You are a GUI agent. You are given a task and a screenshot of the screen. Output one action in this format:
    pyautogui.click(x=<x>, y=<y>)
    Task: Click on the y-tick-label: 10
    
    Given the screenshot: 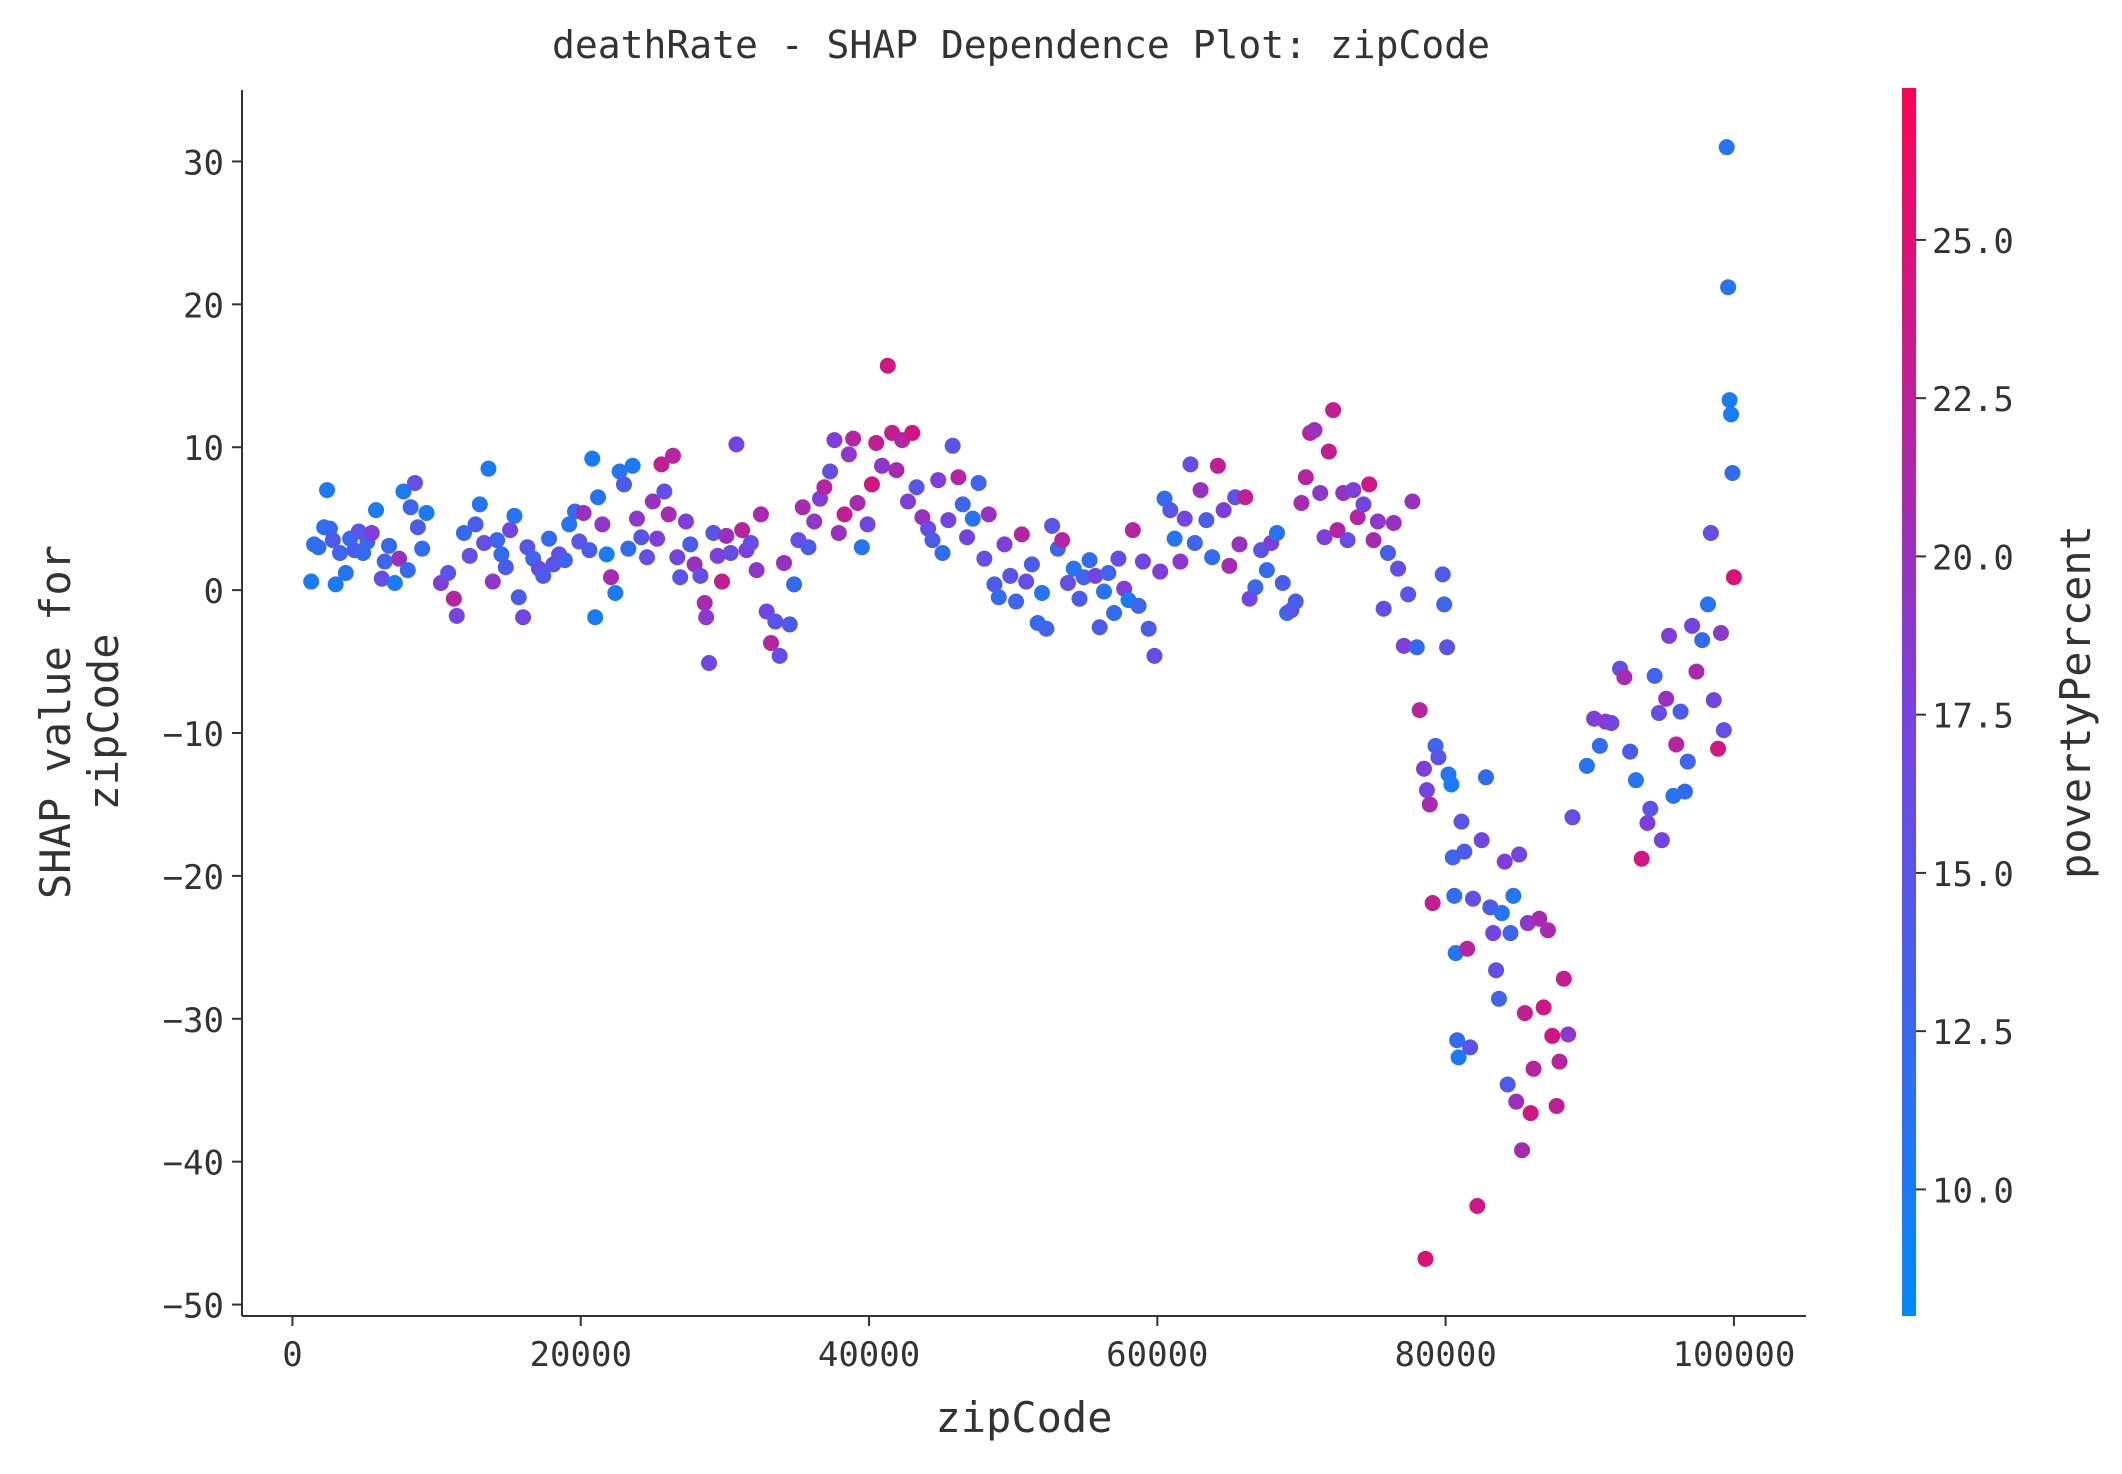 What is the action you would take?
    pyautogui.click(x=203, y=449)
    